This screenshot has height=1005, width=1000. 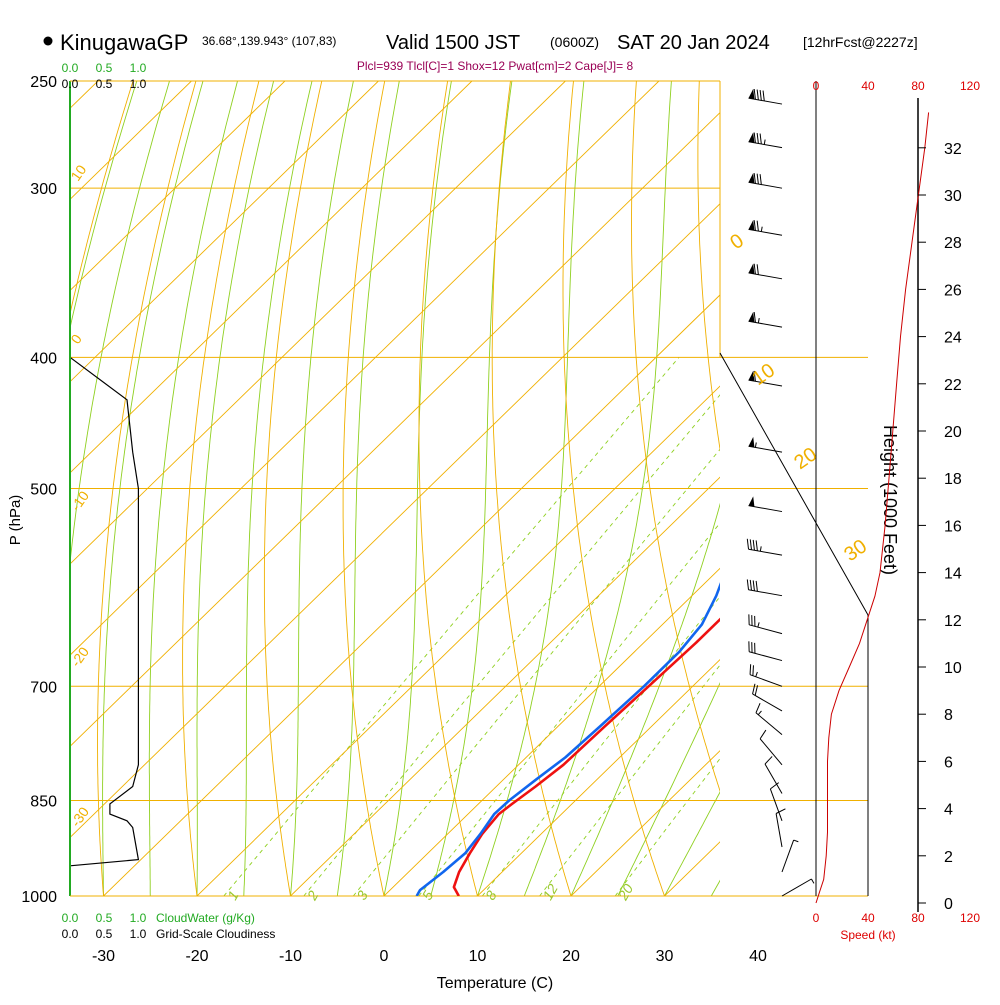 What do you see at coordinates (816, 918) in the screenshot?
I see `speed-tick-label-bottom: 0` at bounding box center [816, 918].